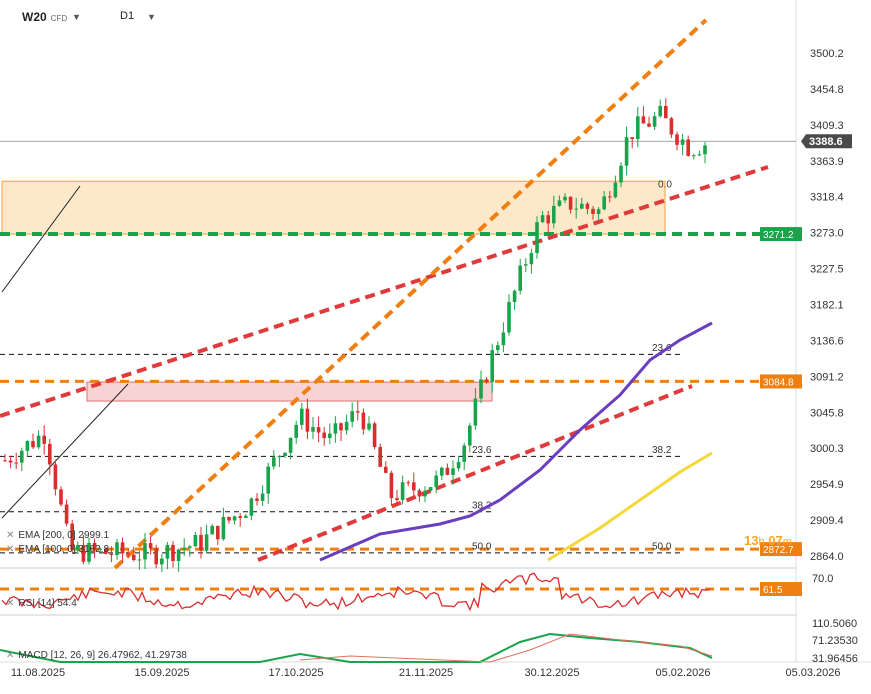 The width and height of the screenshot is (871, 694). Describe the element at coordinates (41, 603) in the screenshot. I see `rsi-label: ✕ RSI [14] 54.4` at that location.